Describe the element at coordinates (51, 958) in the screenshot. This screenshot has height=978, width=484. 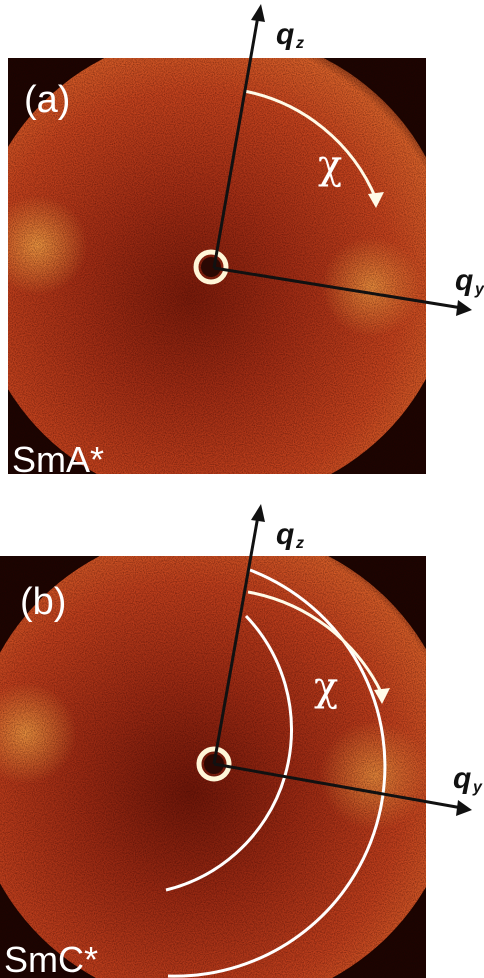
I see `phase-label: SmC*` at that location.